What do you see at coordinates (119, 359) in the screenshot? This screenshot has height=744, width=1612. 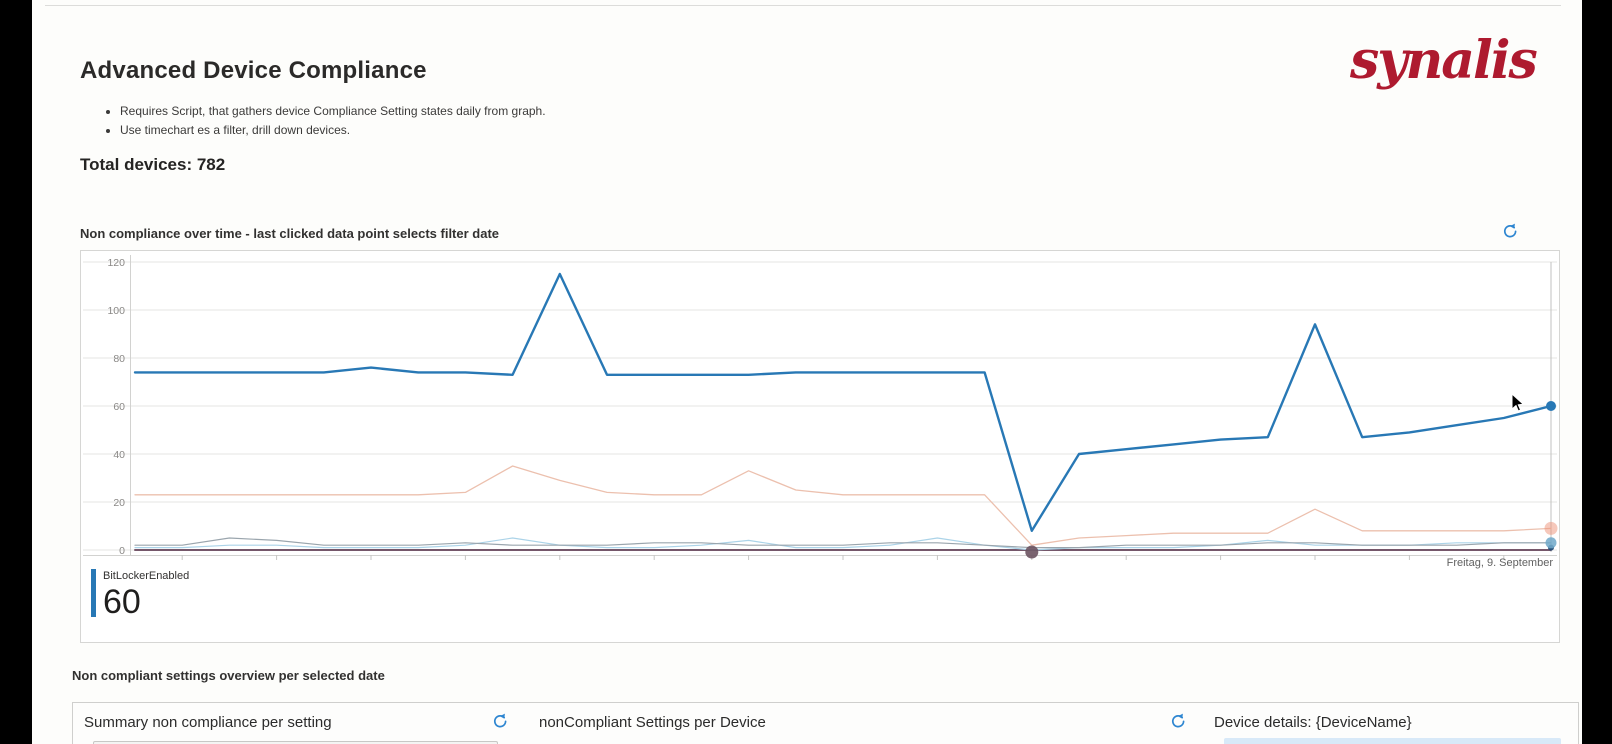 I see `svg-text: 80` at bounding box center [119, 359].